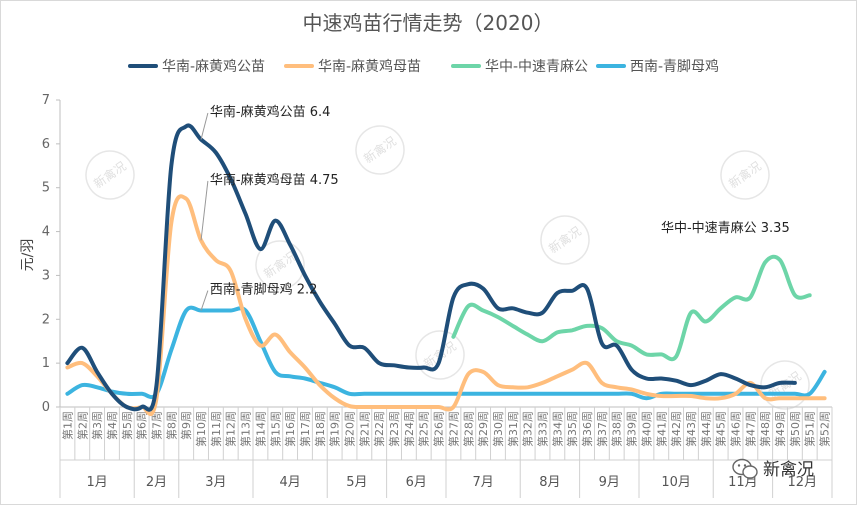  What do you see at coordinates (335, 429) in the screenshot?
I see `x-tick-label: 第19周` at bounding box center [335, 429].